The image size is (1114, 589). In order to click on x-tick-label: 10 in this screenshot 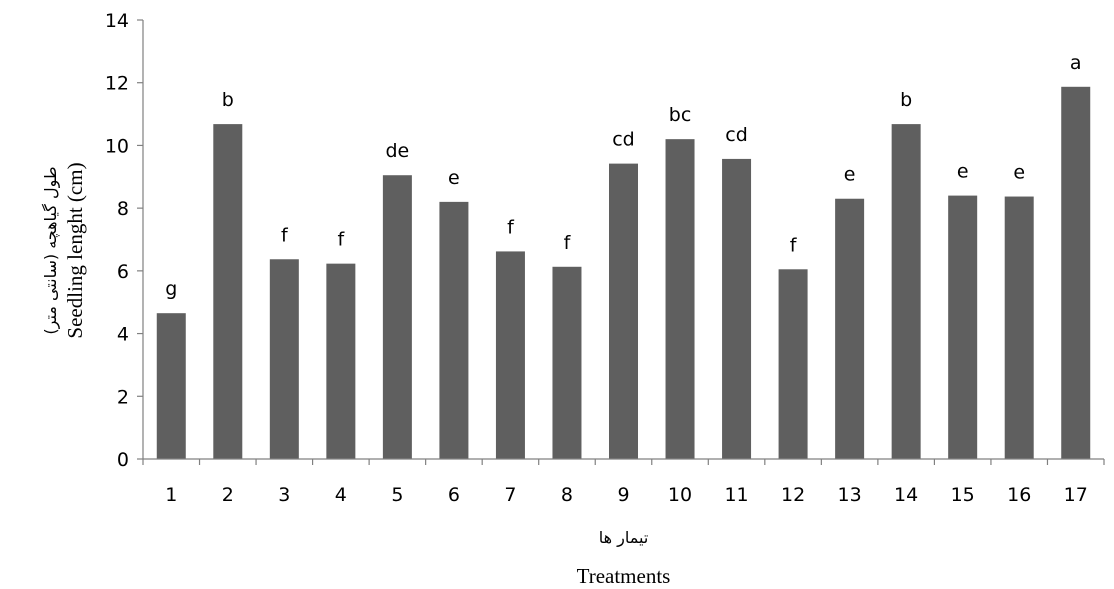, I will do `click(680, 495)`.